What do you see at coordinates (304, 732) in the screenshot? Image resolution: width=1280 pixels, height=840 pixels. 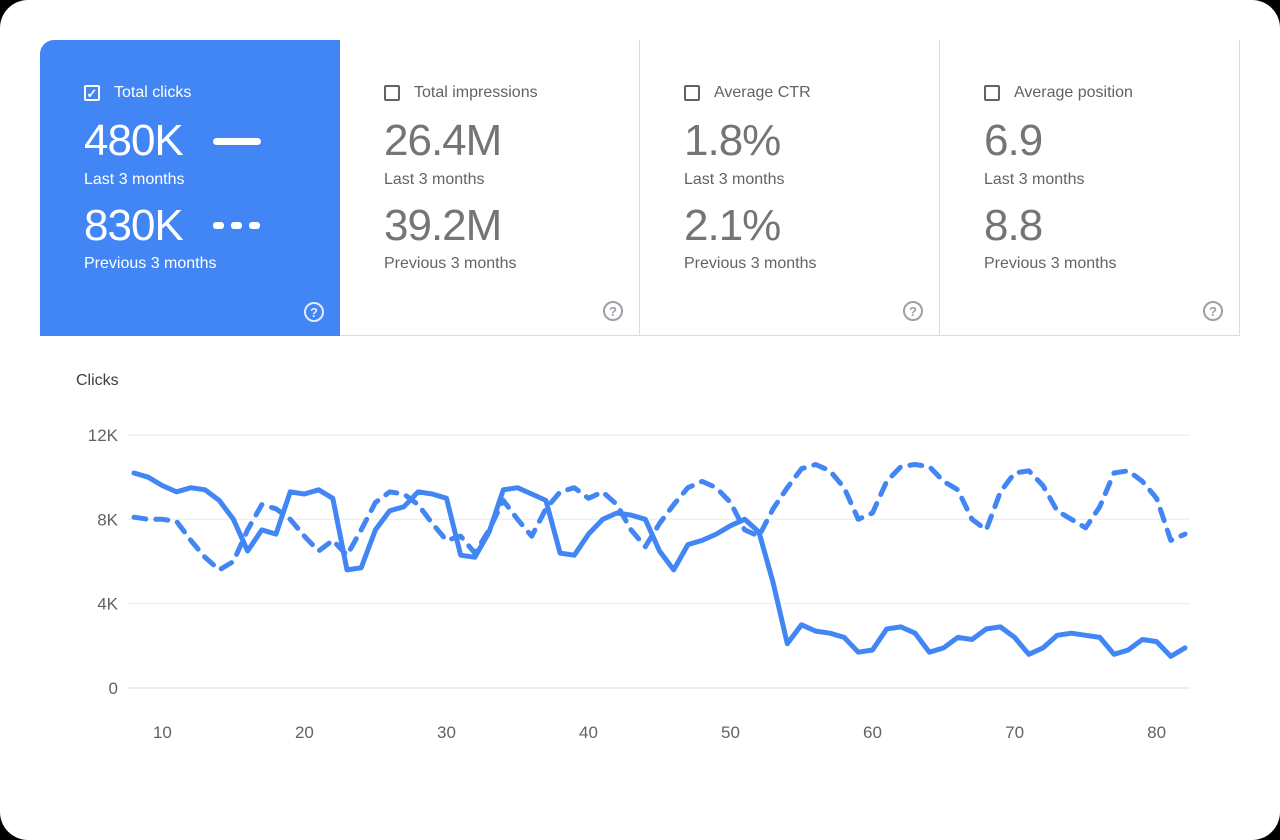 I see `x-axis-tick: 20` at bounding box center [304, 732].